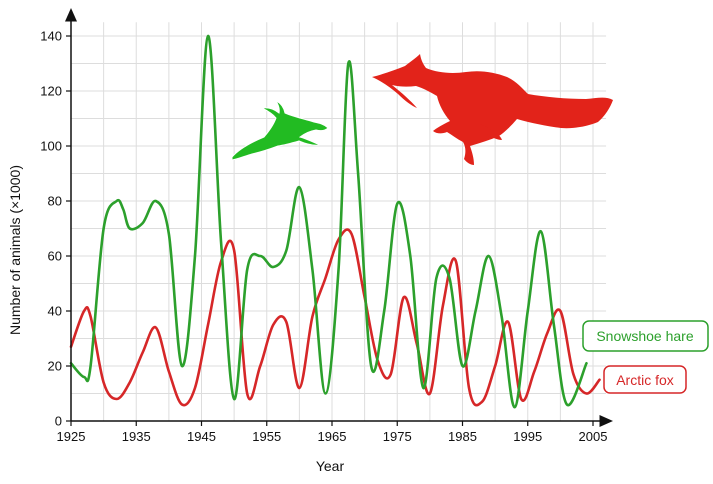 The height and width of the screenshot is (484, 713). I want to click on legend-item-hare: Snowshoe hare, so click(645, 336).